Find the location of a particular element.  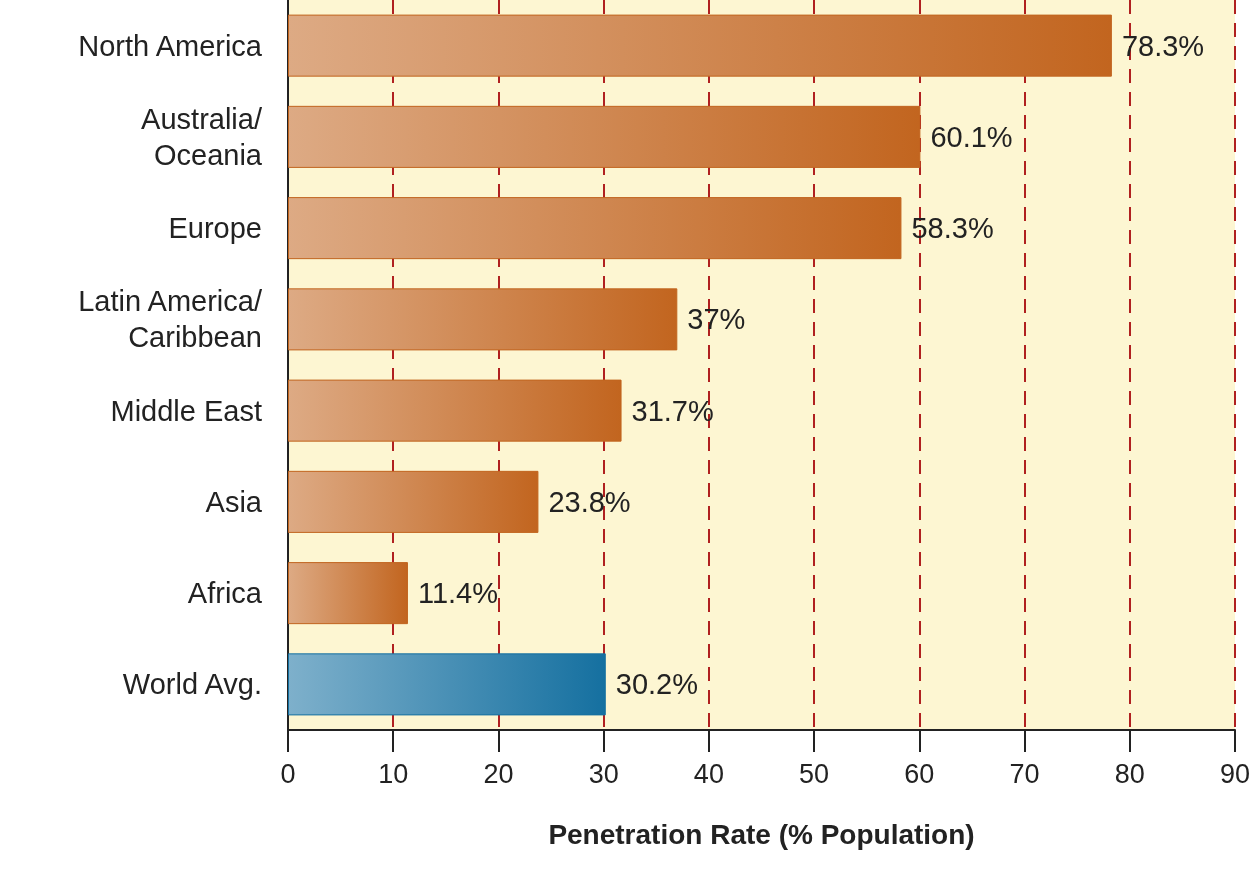

x-tick-label: 70 is located at coordinates (1024, 773).